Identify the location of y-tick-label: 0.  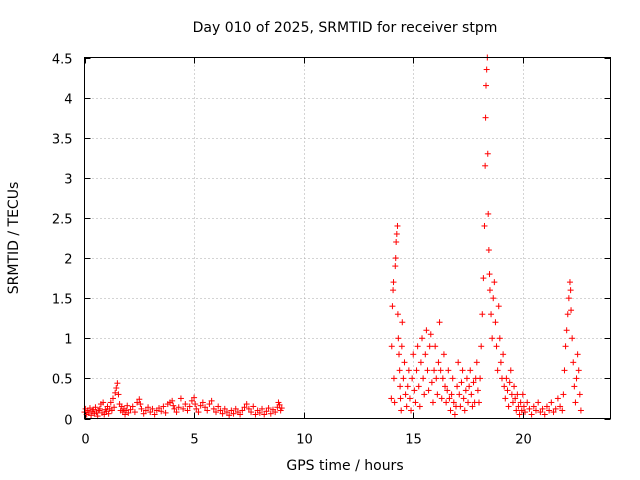
(68, 421).